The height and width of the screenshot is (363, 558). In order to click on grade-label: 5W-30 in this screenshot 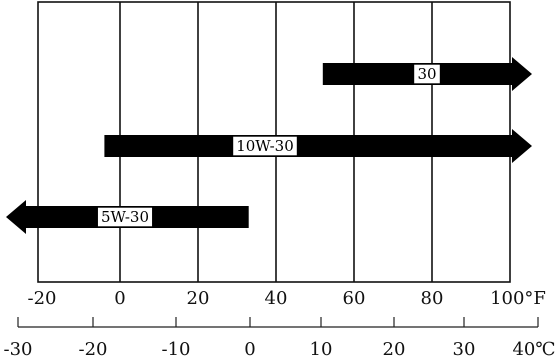, I will do `click(125, 217)`.